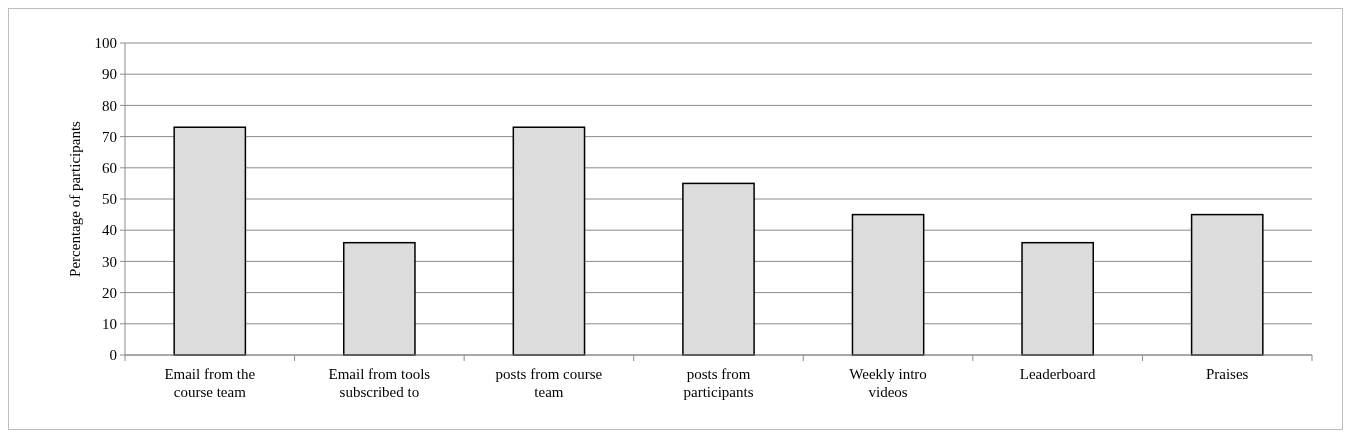  Describe the element at coordinates (1227, 374) in the screenshot. I see `x-tick-label: Praises` at that location.